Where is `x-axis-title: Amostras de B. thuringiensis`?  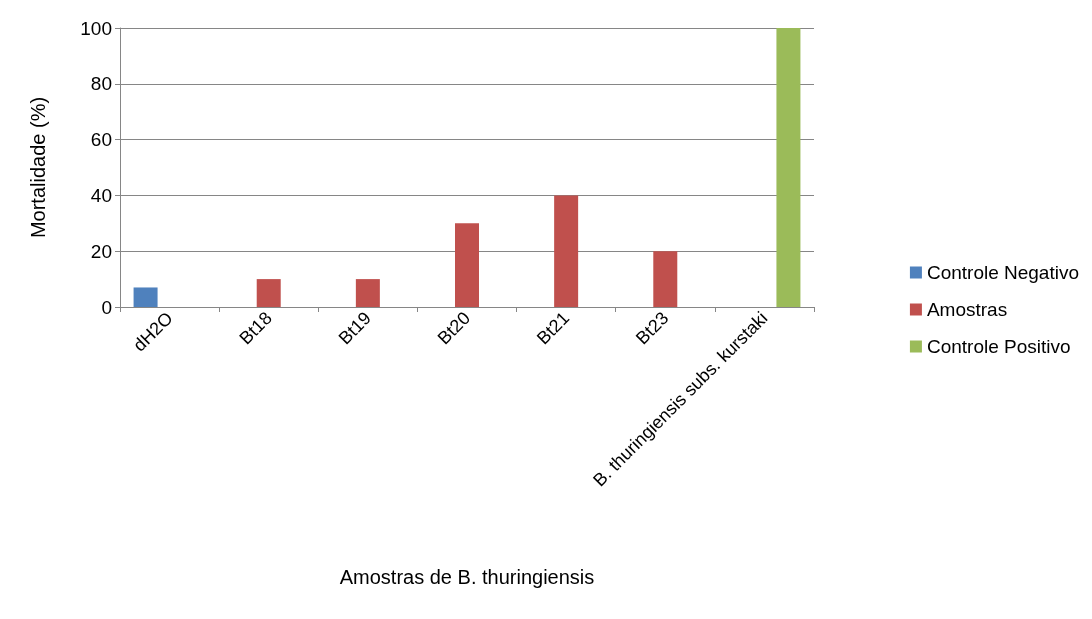
x-axis-title: Amostras de B. thuringiensis is located at coordinates (467, 577).